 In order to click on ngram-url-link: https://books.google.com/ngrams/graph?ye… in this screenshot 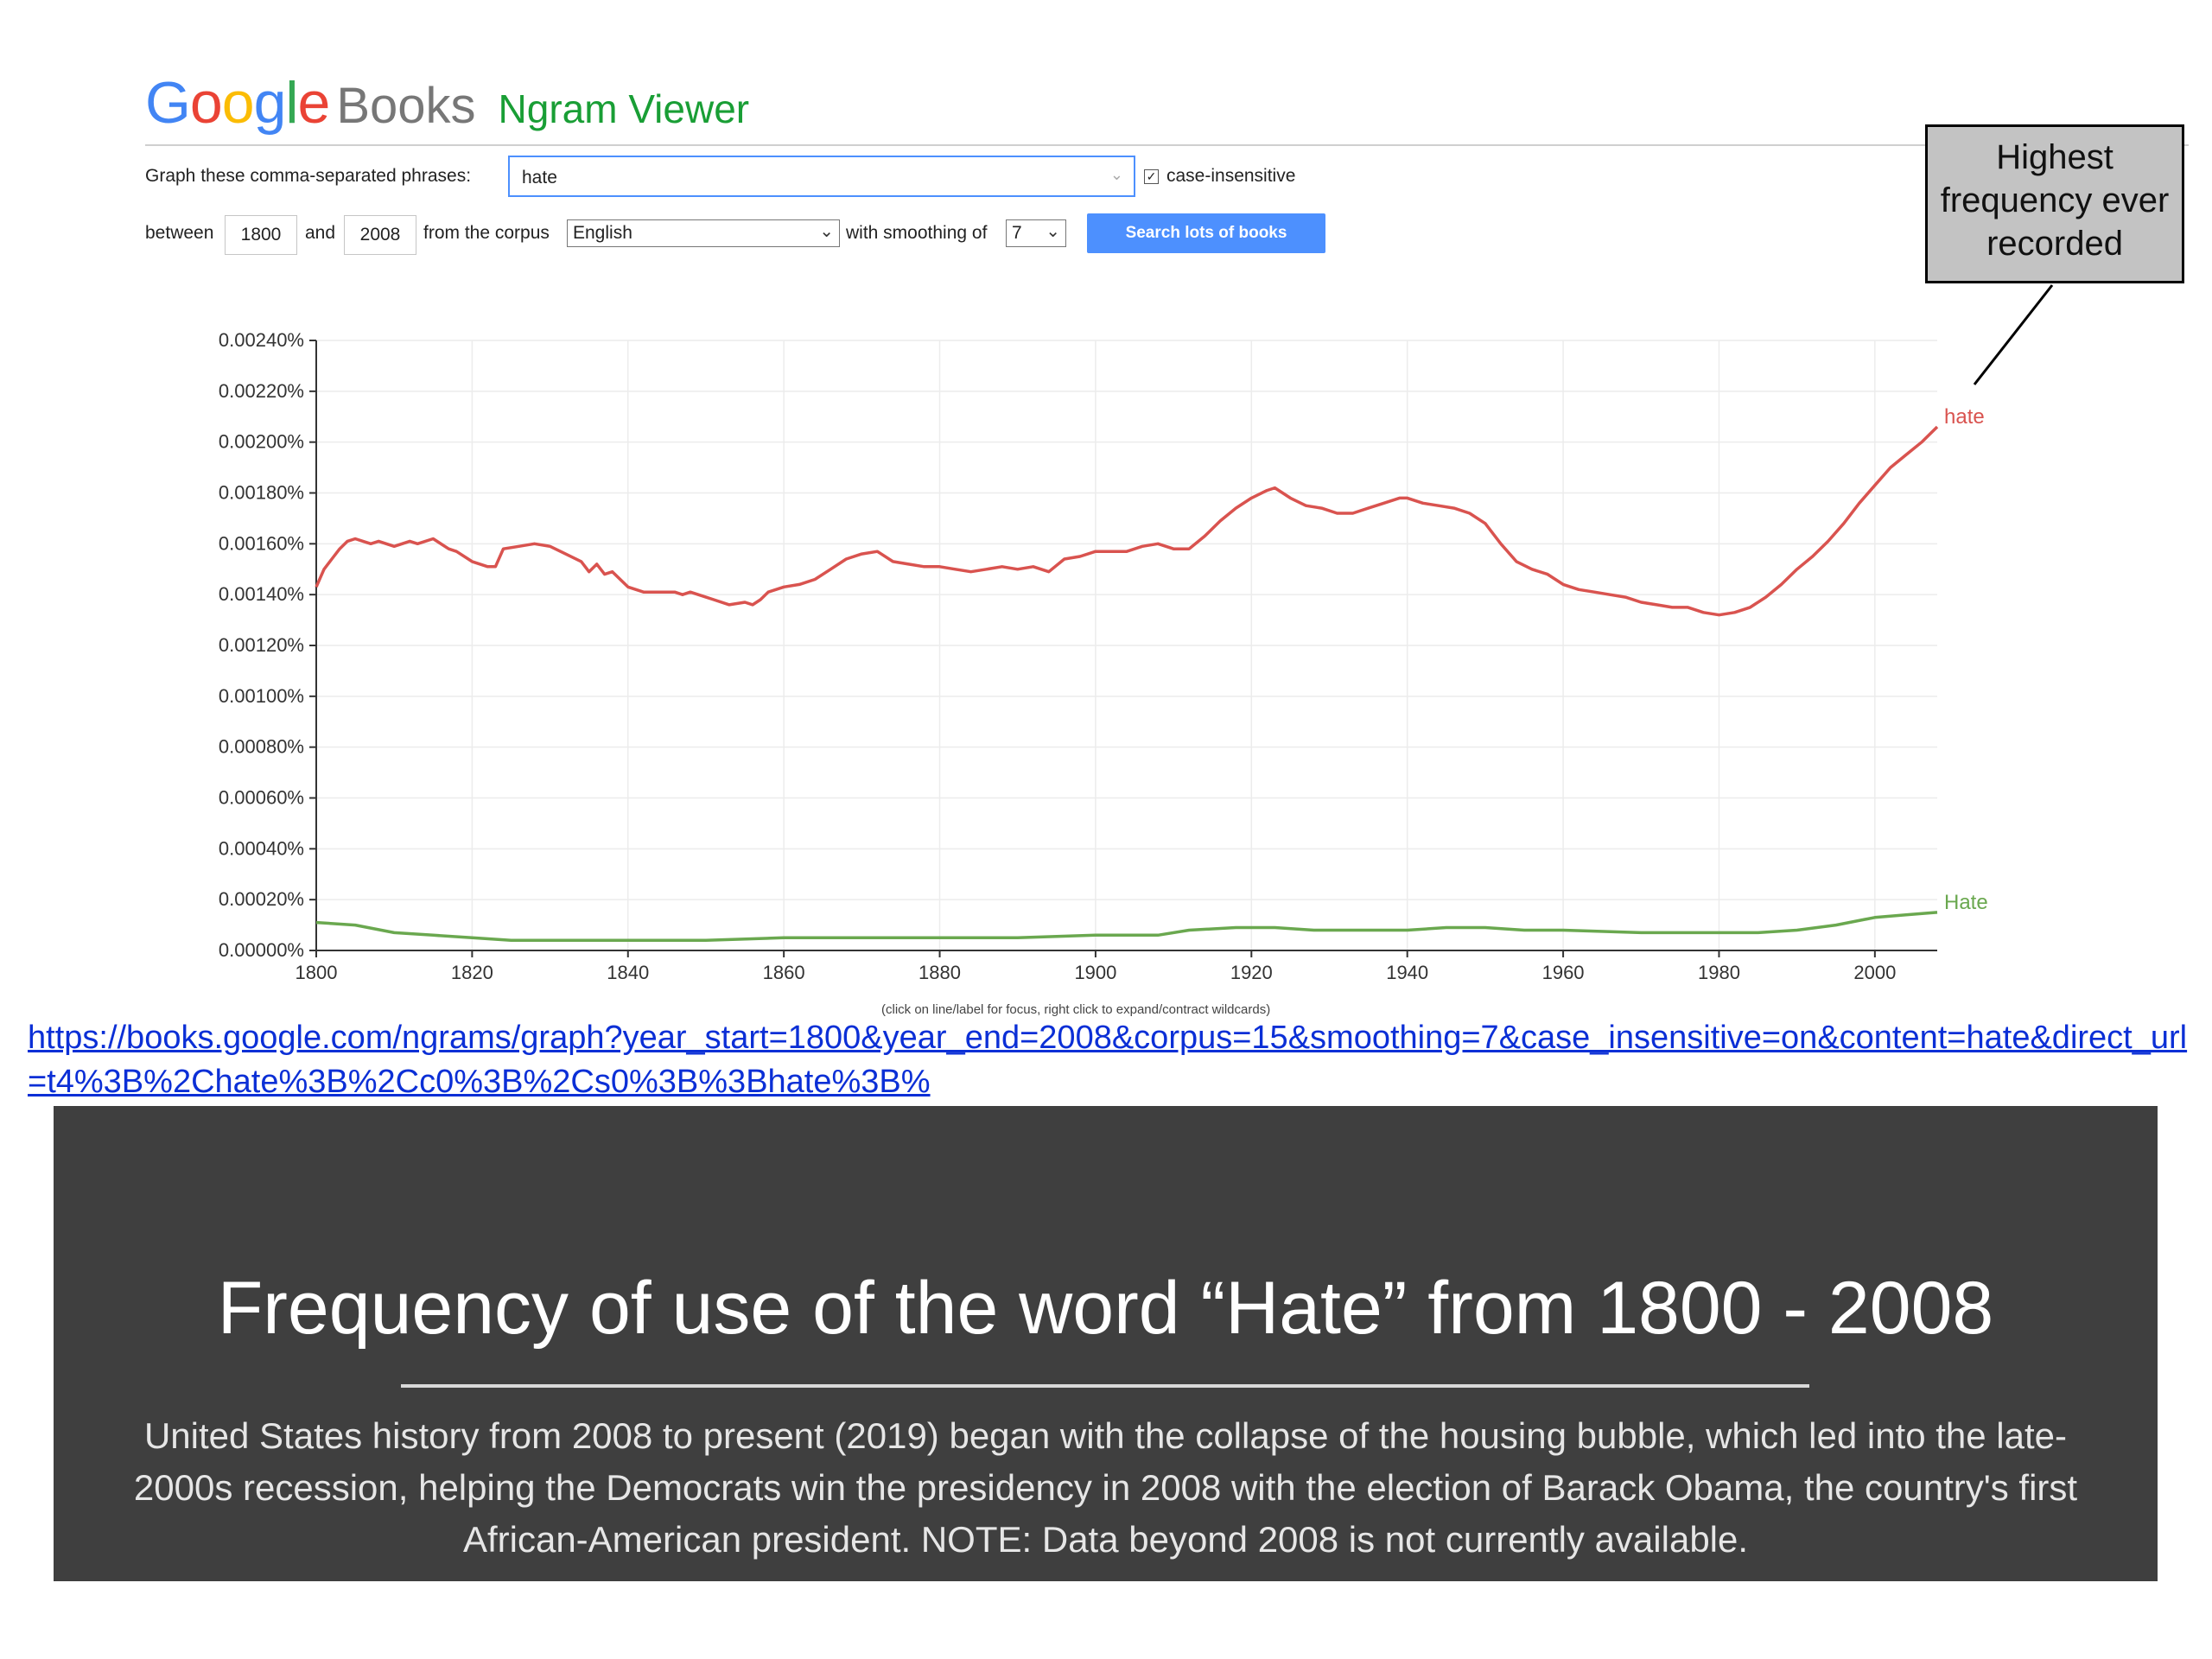, I will do `click(1108, 1060)`.